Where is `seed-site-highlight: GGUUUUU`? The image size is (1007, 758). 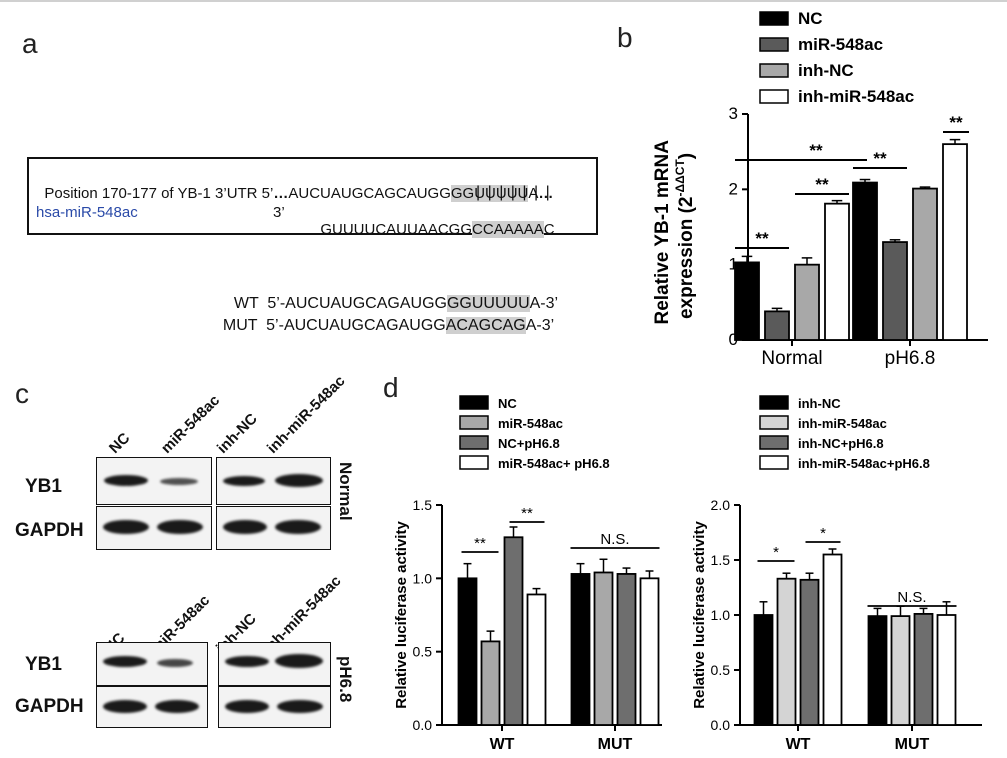
seed-site-highlight: GGUUUUU is located at coordinates (489, 193).